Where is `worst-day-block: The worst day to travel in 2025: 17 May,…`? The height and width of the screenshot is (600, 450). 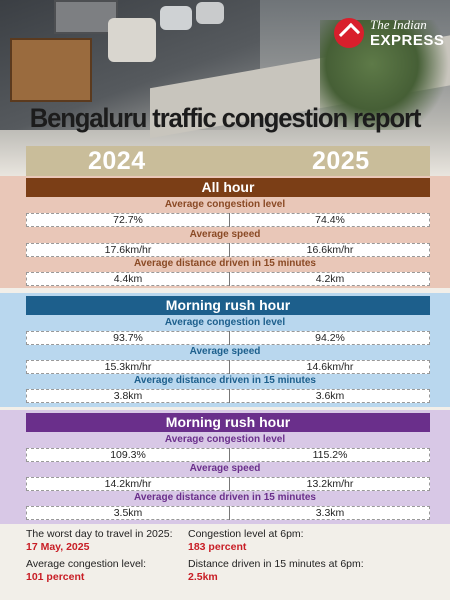 worst-day-block: The worst day to travel in 2025: 17 May,… is located at coordinates (99, 540).